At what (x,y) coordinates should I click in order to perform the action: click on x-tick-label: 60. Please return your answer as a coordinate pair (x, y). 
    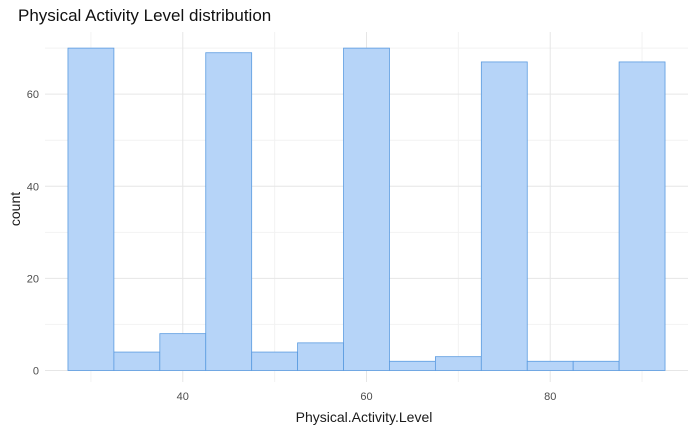
    Looking at the image, I should click on (366, 397).